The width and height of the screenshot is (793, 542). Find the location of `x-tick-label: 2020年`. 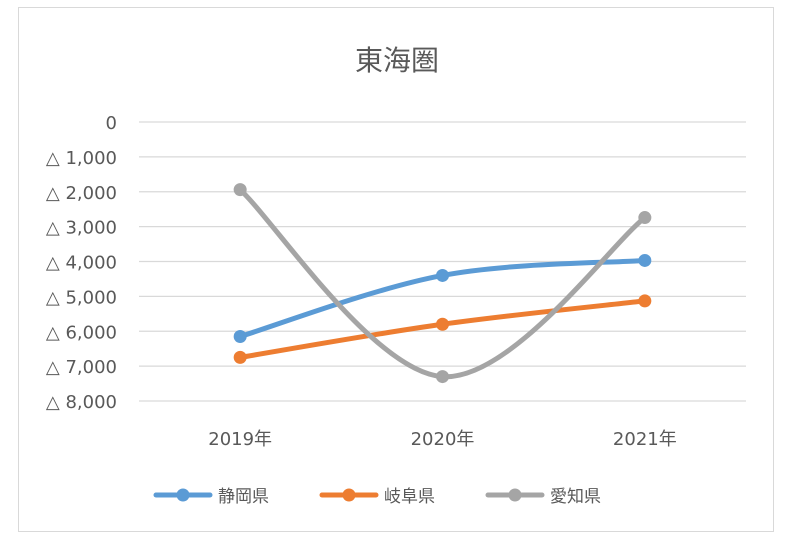

x-tick-label: 2020年 is located at coordinates (443, 439).